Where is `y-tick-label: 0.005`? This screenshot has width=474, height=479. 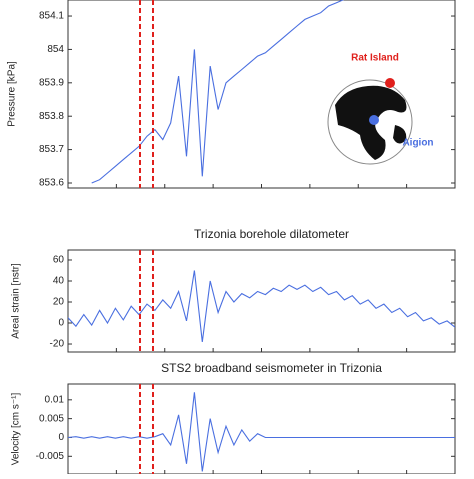 y-tick-label: 0.005 is located at coordinates (51, 418).